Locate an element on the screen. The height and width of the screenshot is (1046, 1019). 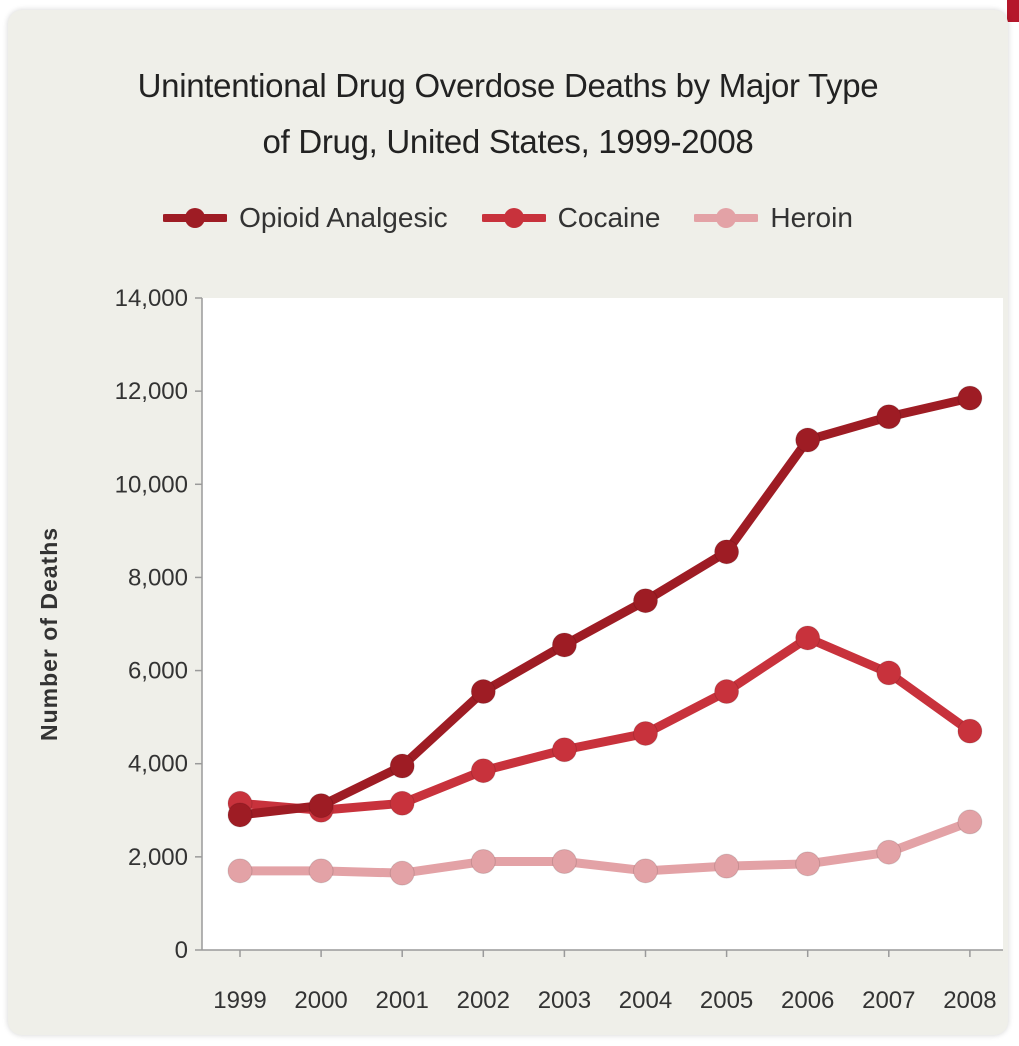
series-heroin is located at coordinates (605, 847).